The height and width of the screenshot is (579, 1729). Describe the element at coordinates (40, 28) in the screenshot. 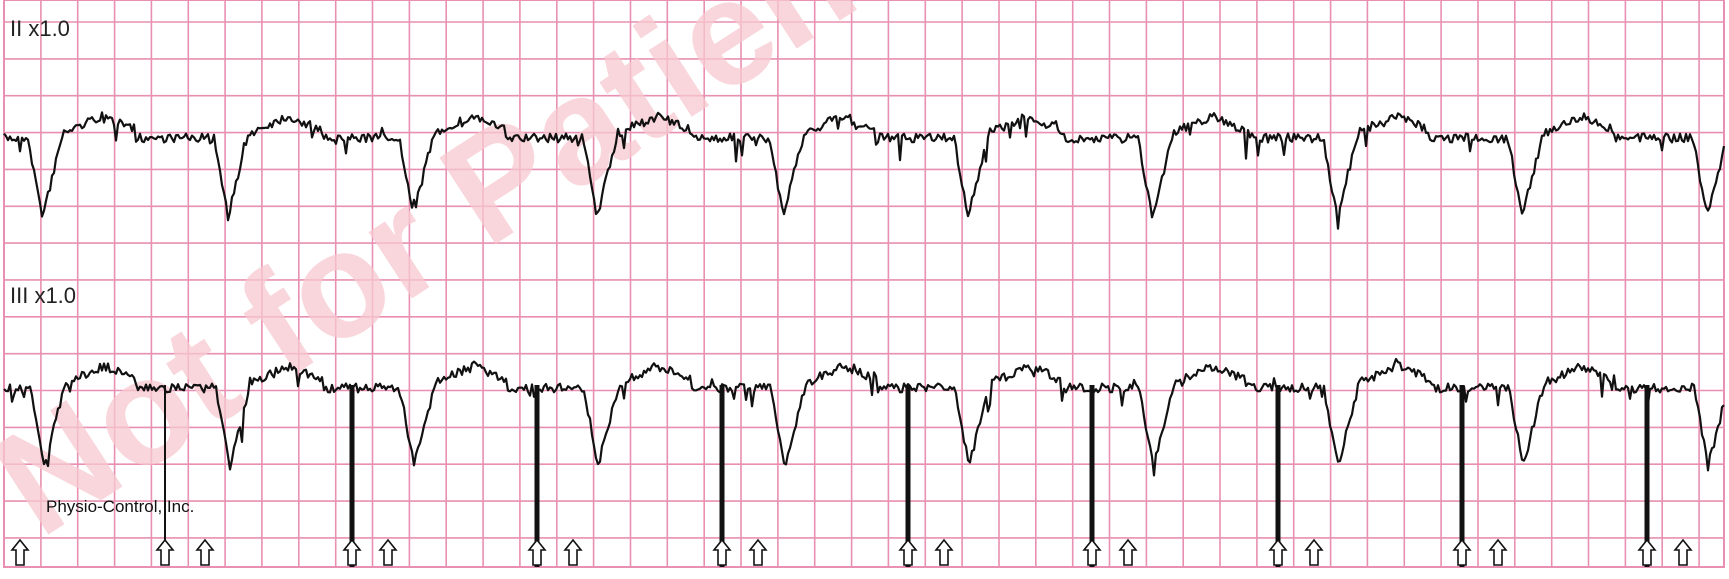

I see `lead-label-ii: II x1.0` at that location.